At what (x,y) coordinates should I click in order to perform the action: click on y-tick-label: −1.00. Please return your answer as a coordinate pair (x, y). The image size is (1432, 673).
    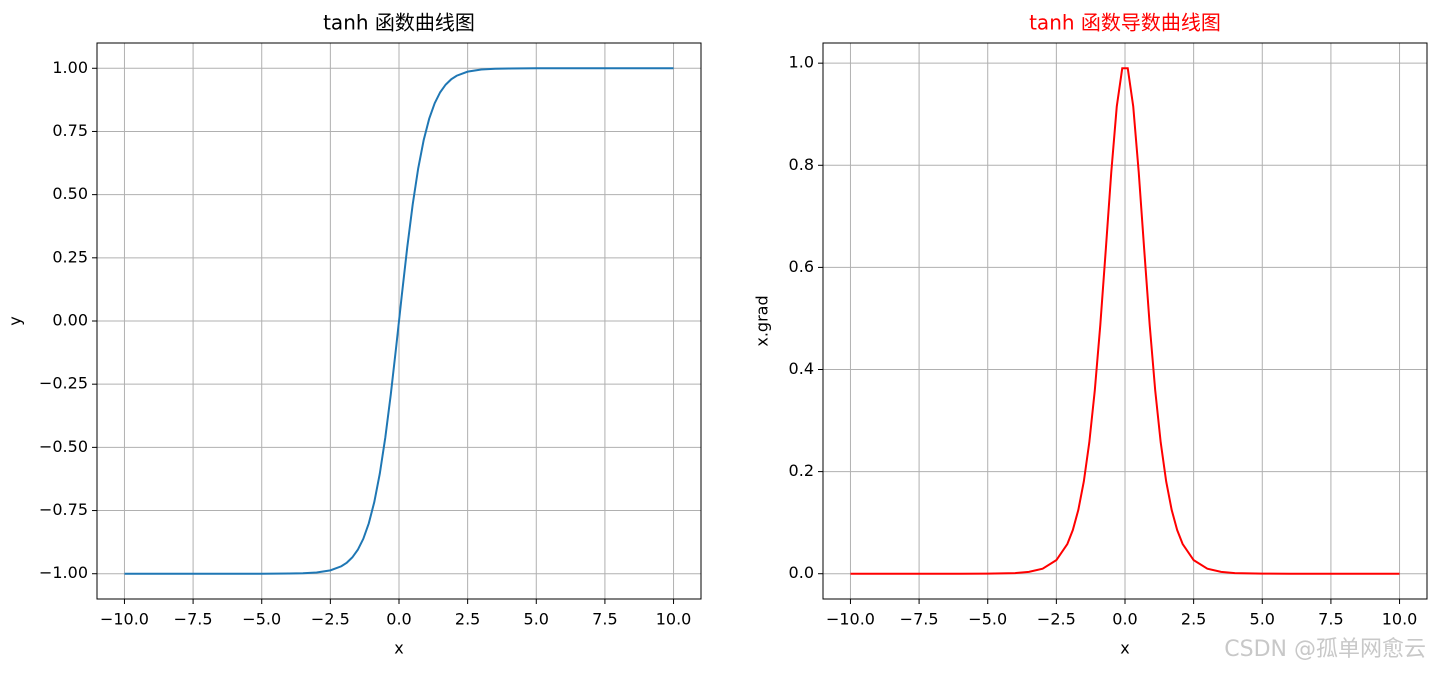
    Looking at the image, I should click on (63, 572).